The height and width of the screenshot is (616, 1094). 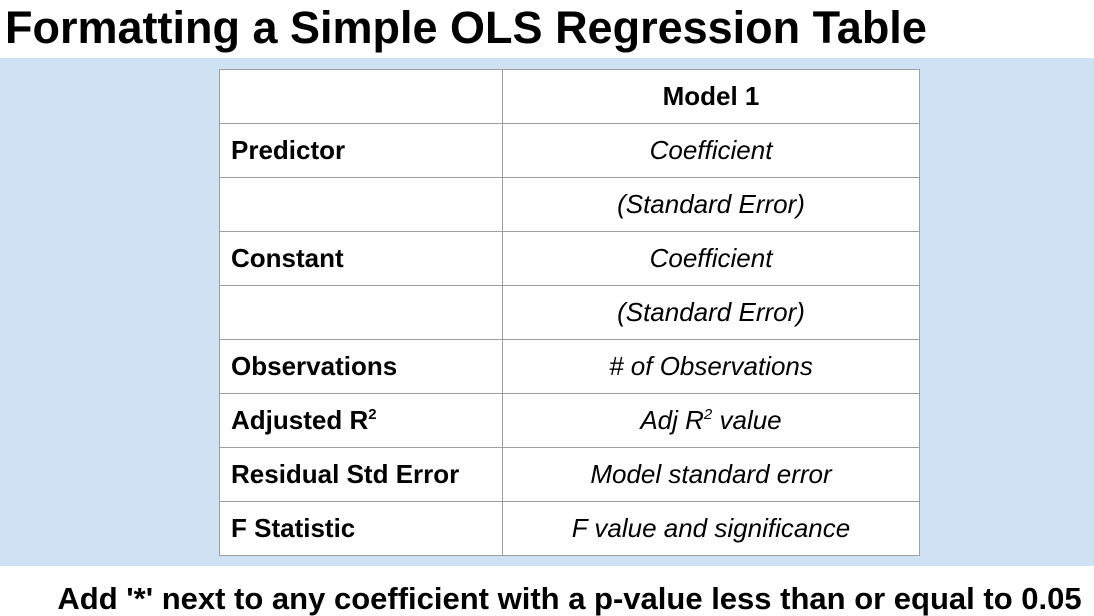 I want to click on row-label: Residual Std Error, so click(x=361, y=474).